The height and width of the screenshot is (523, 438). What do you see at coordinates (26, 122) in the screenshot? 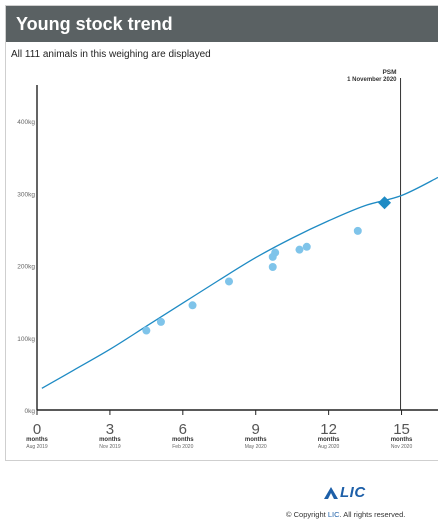
I see `y-tick-label: 400kg` at bounding box center [26, 122].